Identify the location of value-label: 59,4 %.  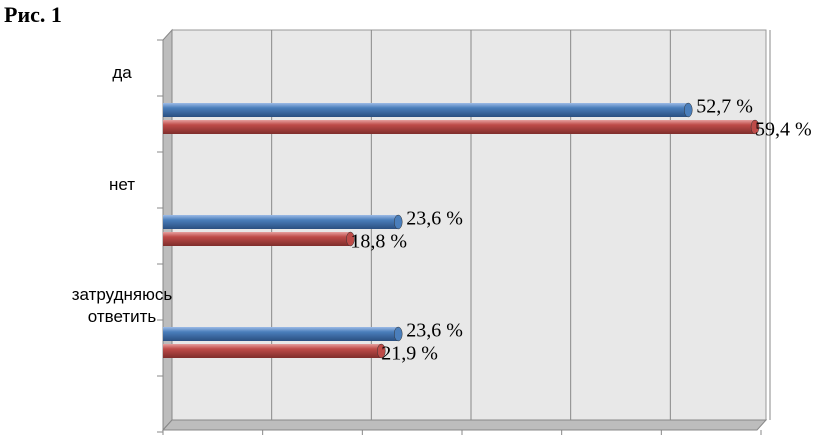
(783, 130).